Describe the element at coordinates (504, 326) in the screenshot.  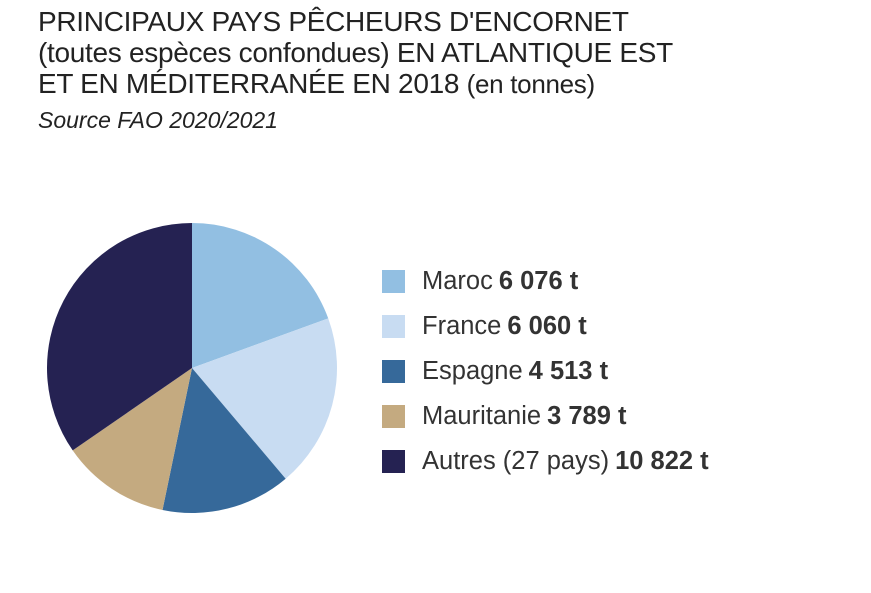
I see `legend-text: France 6 060 t` at that location.